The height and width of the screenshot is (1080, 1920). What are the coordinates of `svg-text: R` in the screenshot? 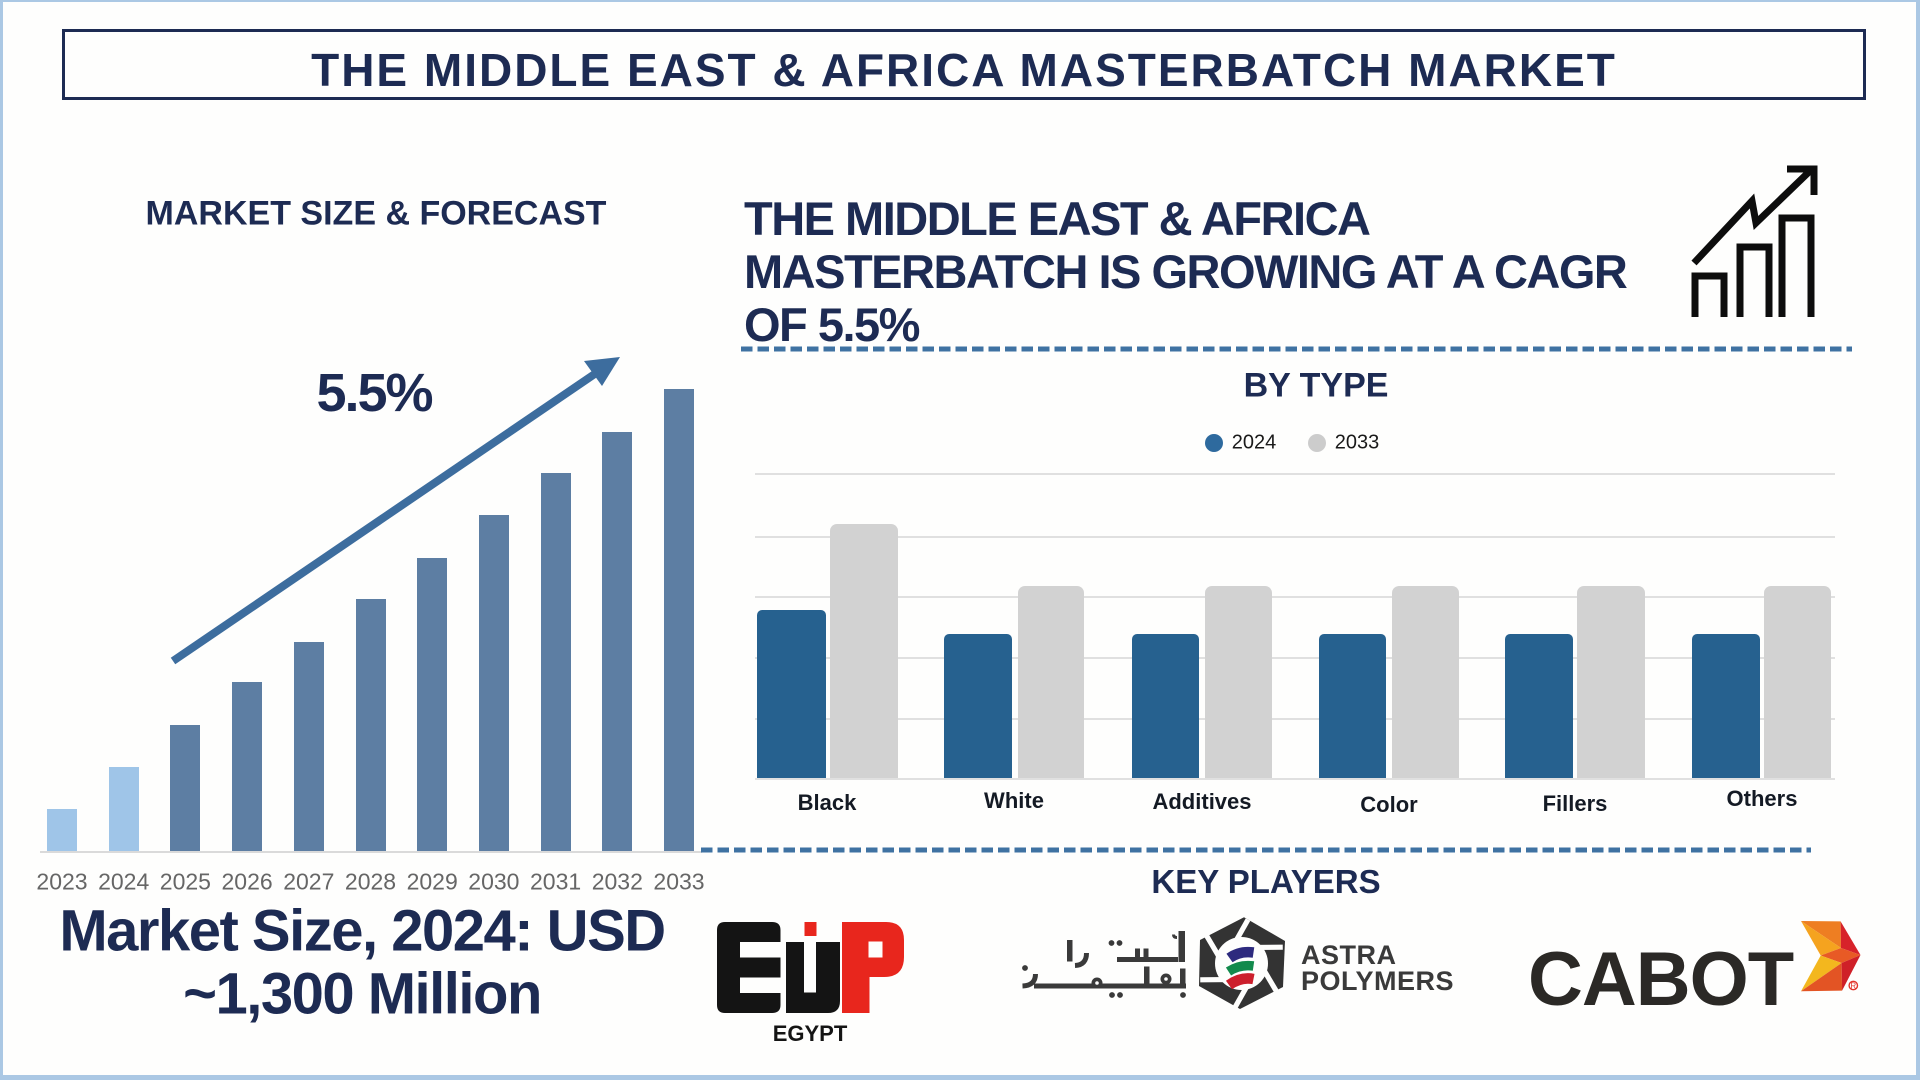 It's located at (1853, 986).